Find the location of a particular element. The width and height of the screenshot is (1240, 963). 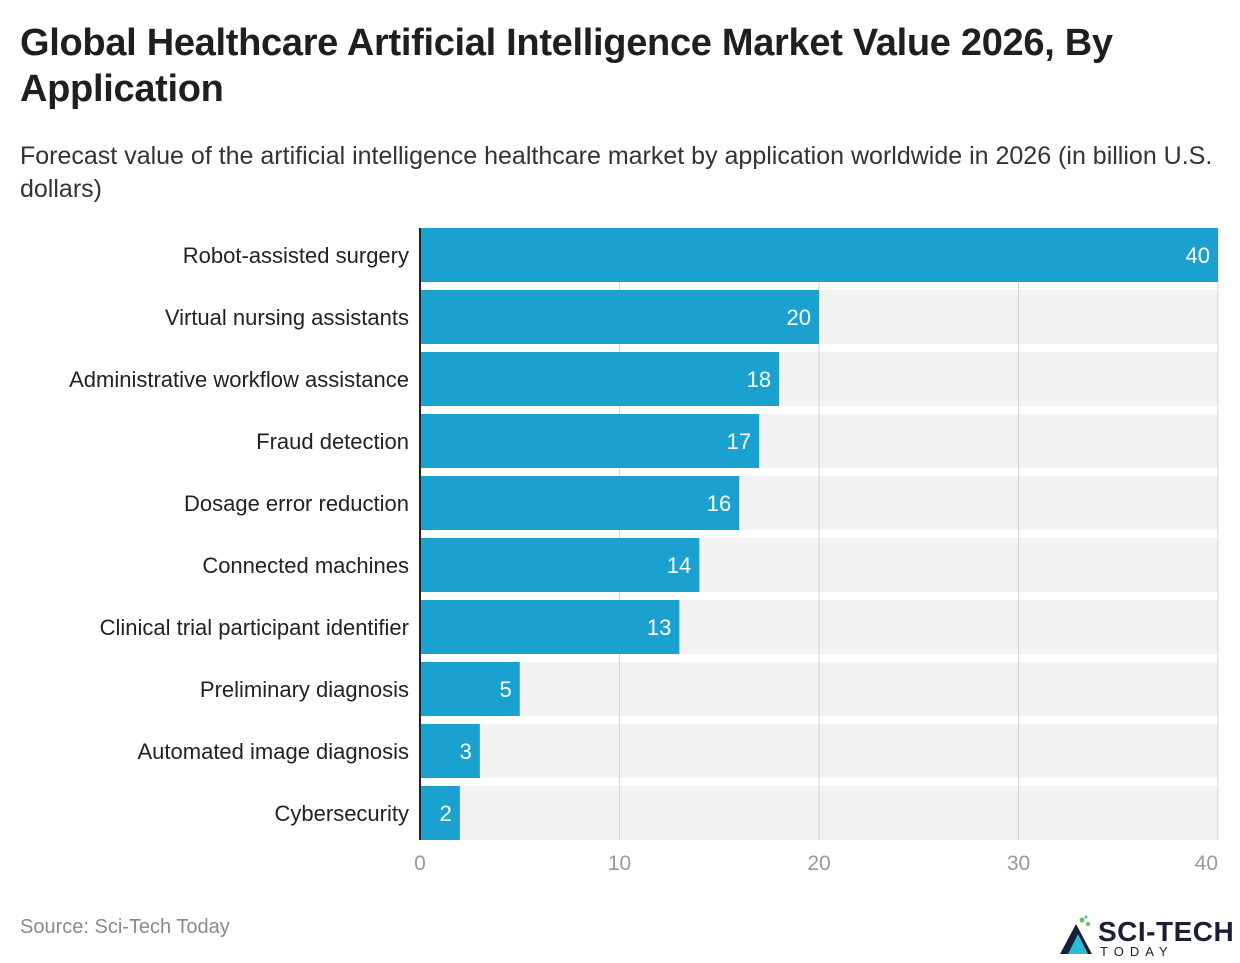

bar-value-label: 40 is located at coordinates (1198, 255).